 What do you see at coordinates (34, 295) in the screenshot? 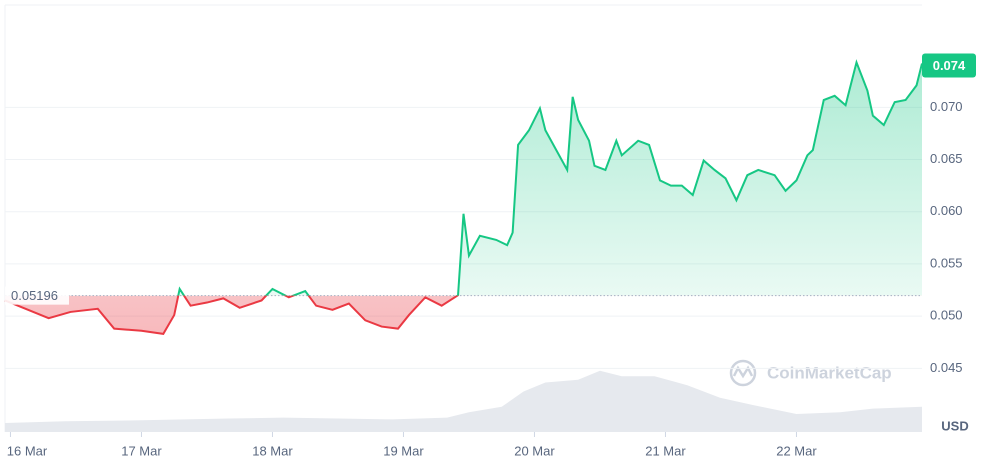
I see `baseline-label: 0.05196` at bounding box center [34, 295].